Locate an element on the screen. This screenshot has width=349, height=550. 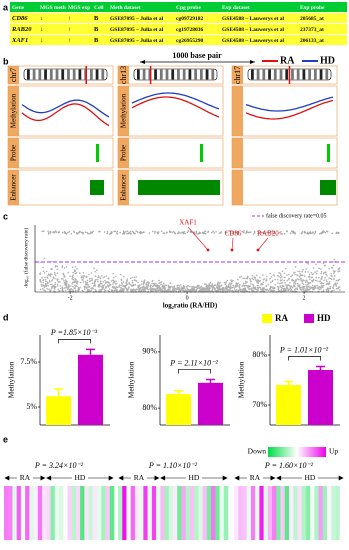
table-header: Exp probe is located at coordinates (312, 8).